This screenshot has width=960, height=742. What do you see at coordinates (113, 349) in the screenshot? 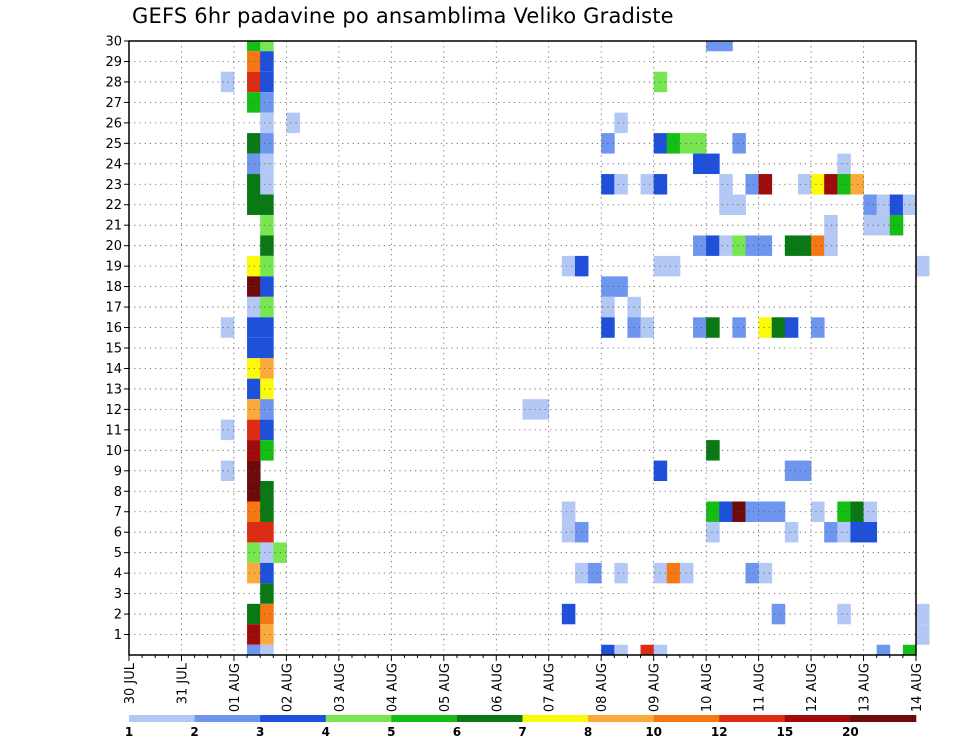
I see `y-tick-label: 15` at bounding box center [113, 349].